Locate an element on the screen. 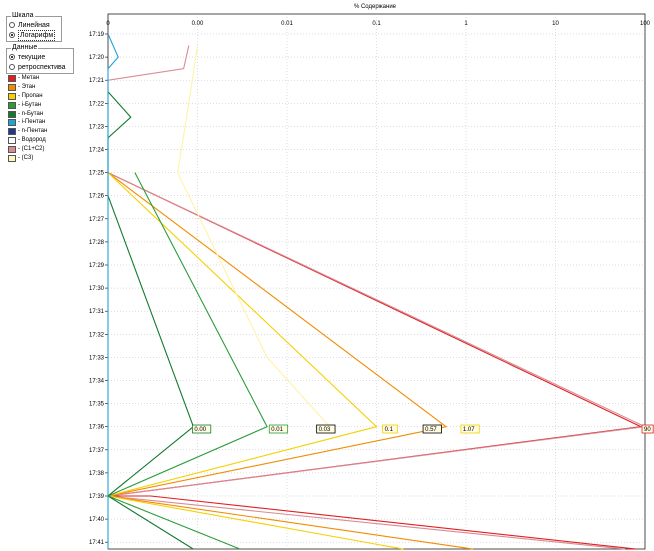 The width and height of the screenshot is (654, 551). value-label: 90 is located at coordinates (647, 430).